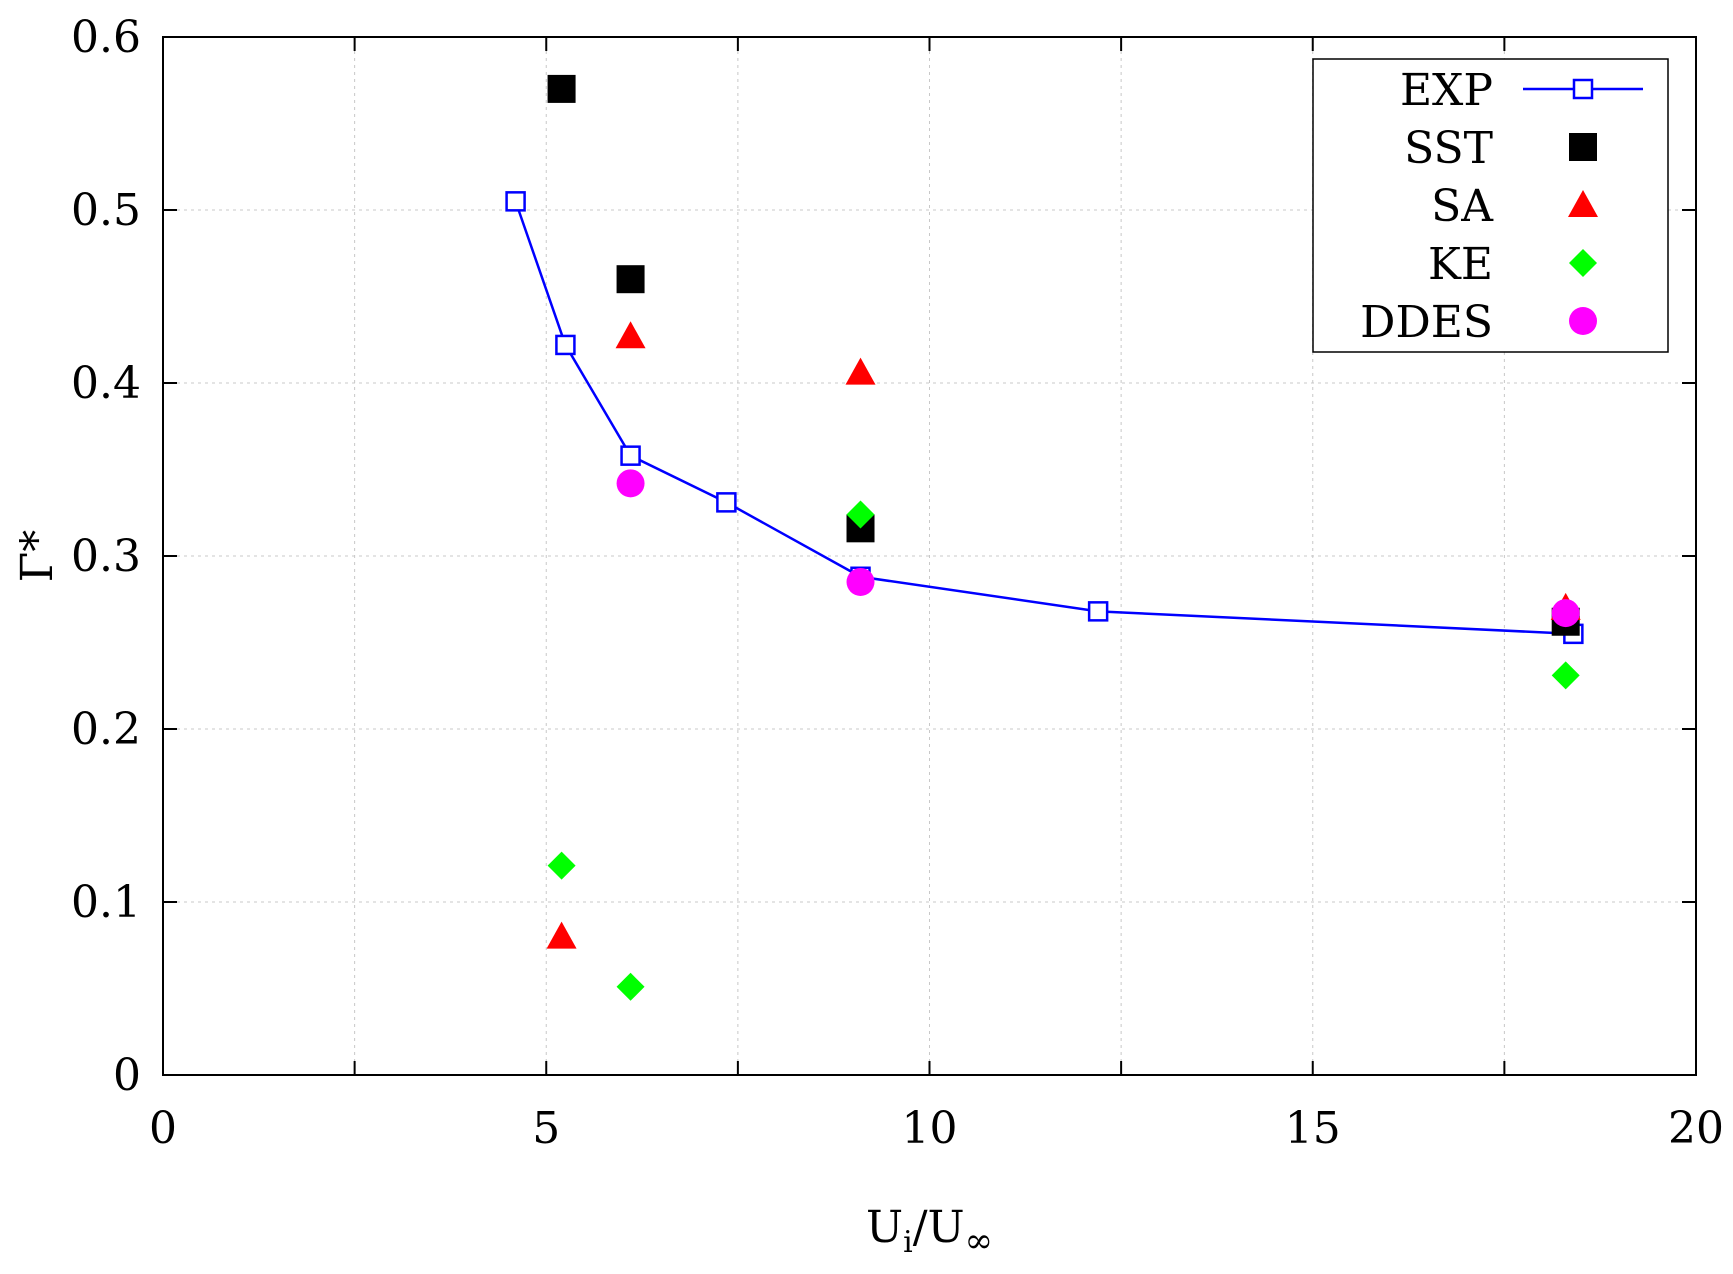  I want to click on y-tick-label: 0, so click(127, 1075).